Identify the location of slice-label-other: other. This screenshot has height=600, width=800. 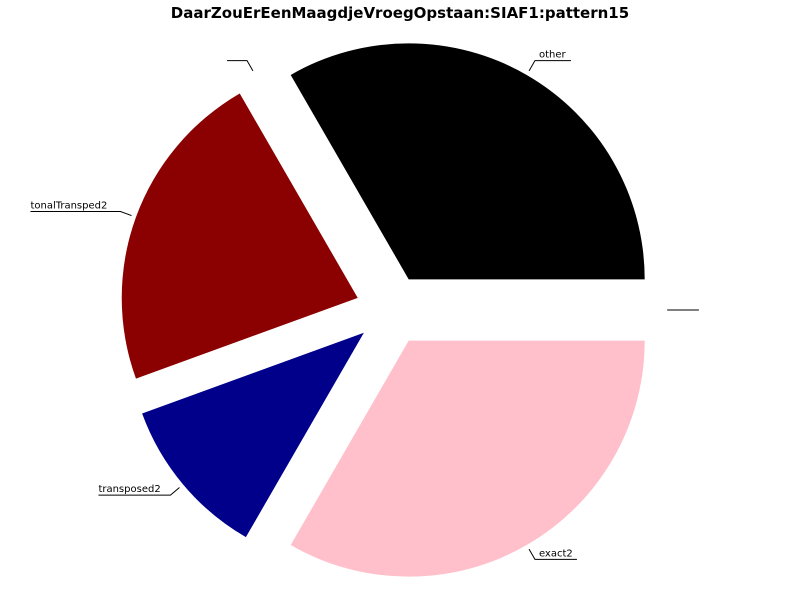
(553, 55).